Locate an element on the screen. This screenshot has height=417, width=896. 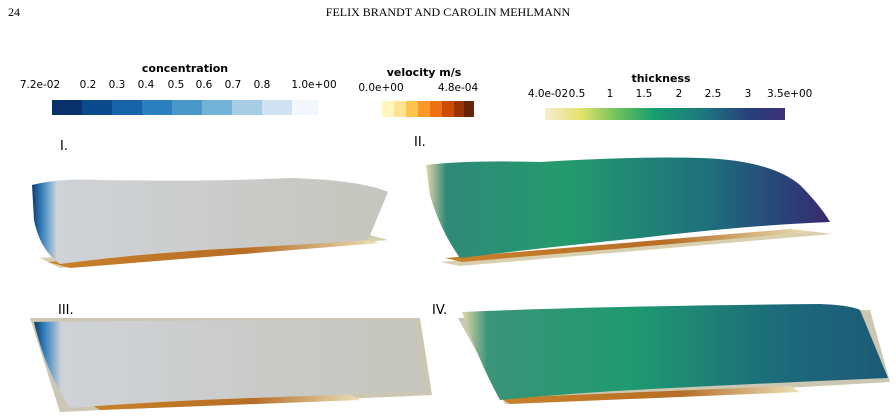
colorbar-title: concentration is located at coordinates (185, 68).